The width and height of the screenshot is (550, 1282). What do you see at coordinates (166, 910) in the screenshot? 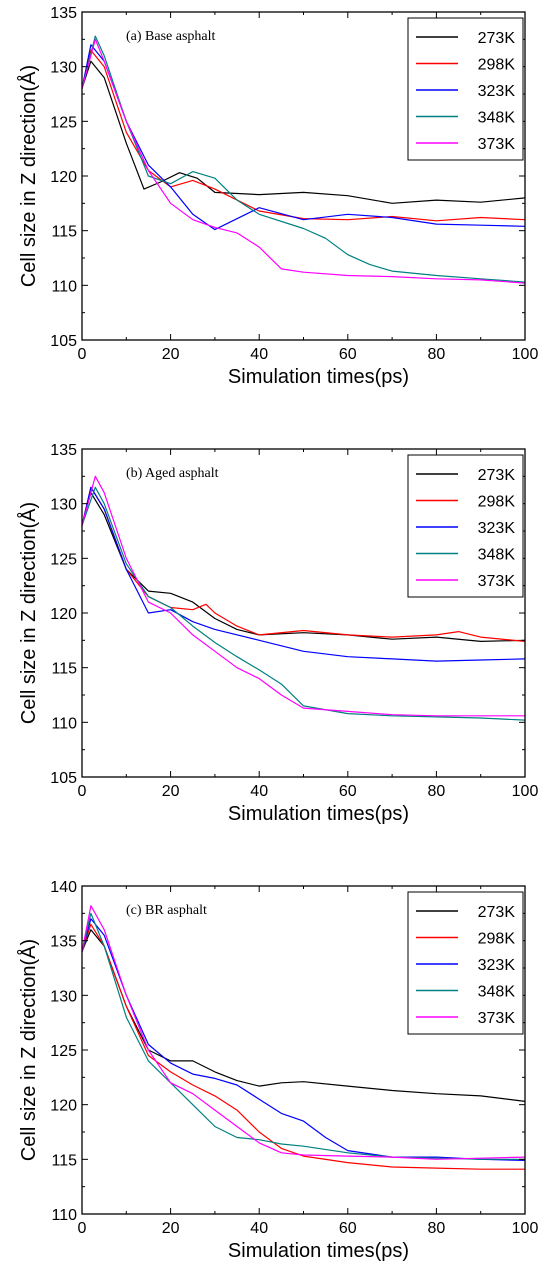
I see `panel-title: (c) BR asphalt` at bounding box center [166, 910].